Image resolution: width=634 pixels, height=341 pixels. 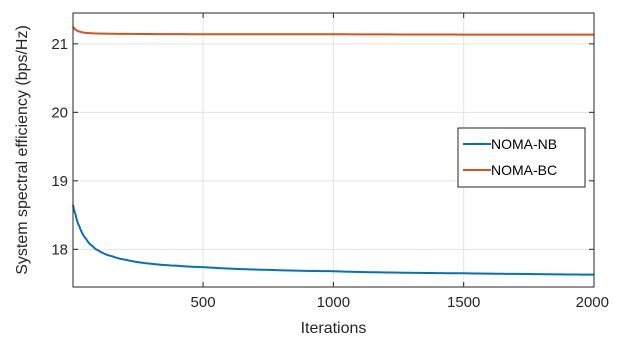 I want to click on x-tick-label: 500, so click(x=203, y=302).